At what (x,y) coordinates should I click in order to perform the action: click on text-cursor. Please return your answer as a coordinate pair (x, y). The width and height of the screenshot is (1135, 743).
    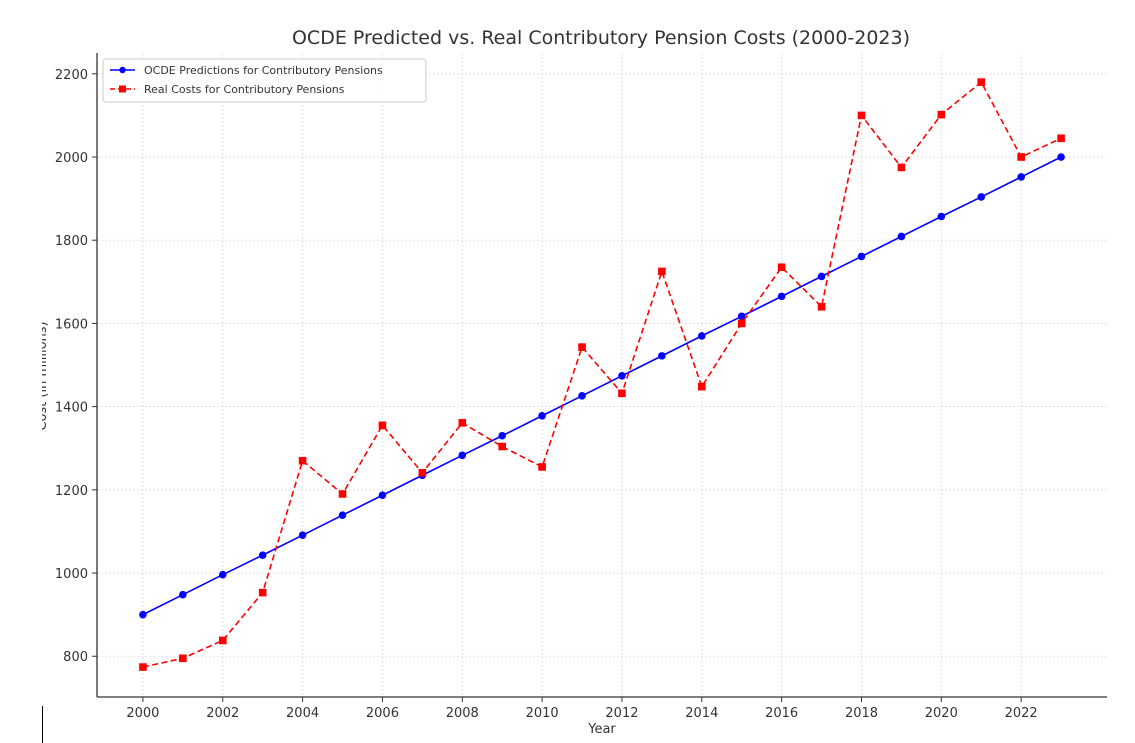
    Looking at the image, I should click on (42, 724).